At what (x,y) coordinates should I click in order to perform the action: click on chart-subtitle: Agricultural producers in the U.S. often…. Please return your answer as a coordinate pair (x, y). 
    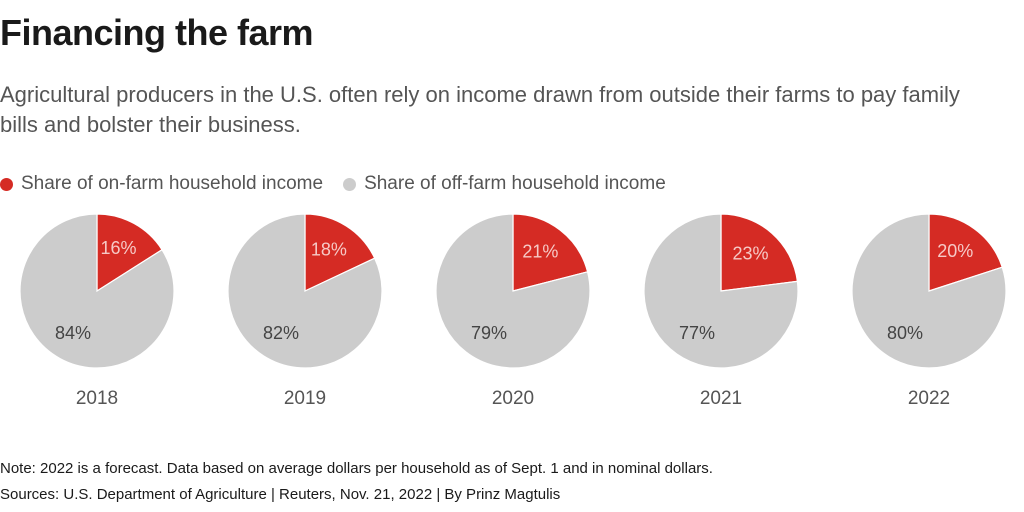
    Looking at the image, I should click on (480, 109).